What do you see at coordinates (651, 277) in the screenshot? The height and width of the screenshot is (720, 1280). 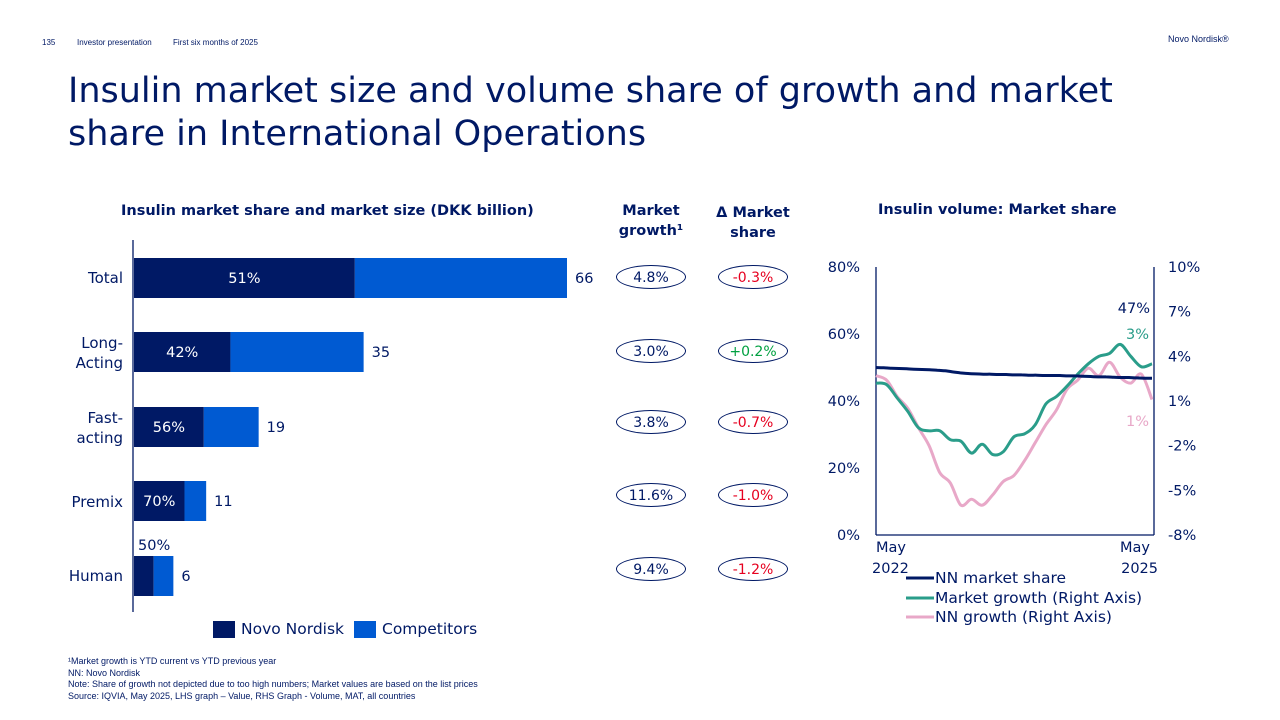 I see `growth-pill-total: 4.8%` at bounding box center [651, 277].